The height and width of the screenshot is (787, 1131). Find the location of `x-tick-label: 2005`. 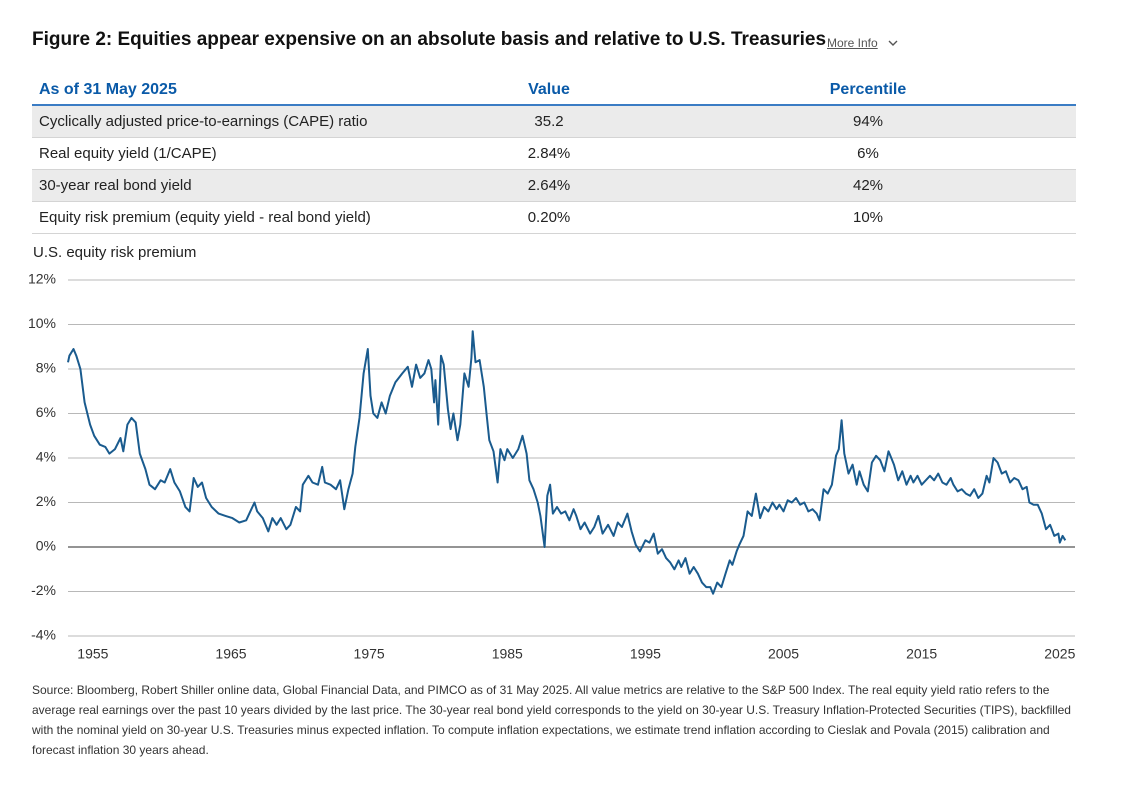

x-tick-label: 2005 is located at coordinates (783, 654).